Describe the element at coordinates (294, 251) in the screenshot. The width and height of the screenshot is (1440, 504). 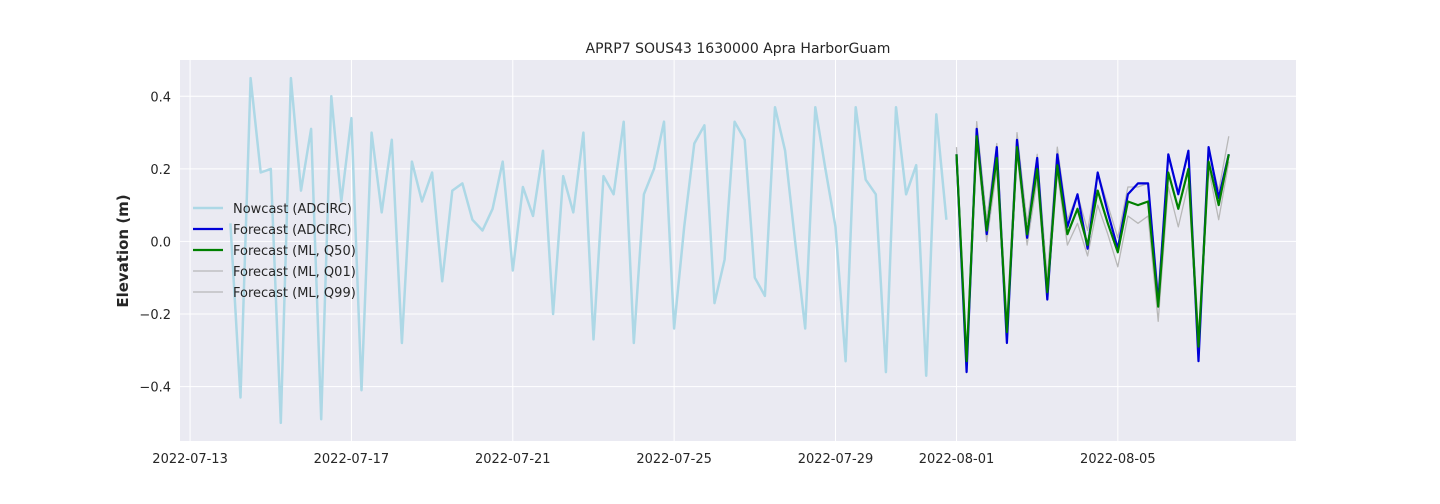
I see `legend-label: Forecast (ML, Q50)` at that location.